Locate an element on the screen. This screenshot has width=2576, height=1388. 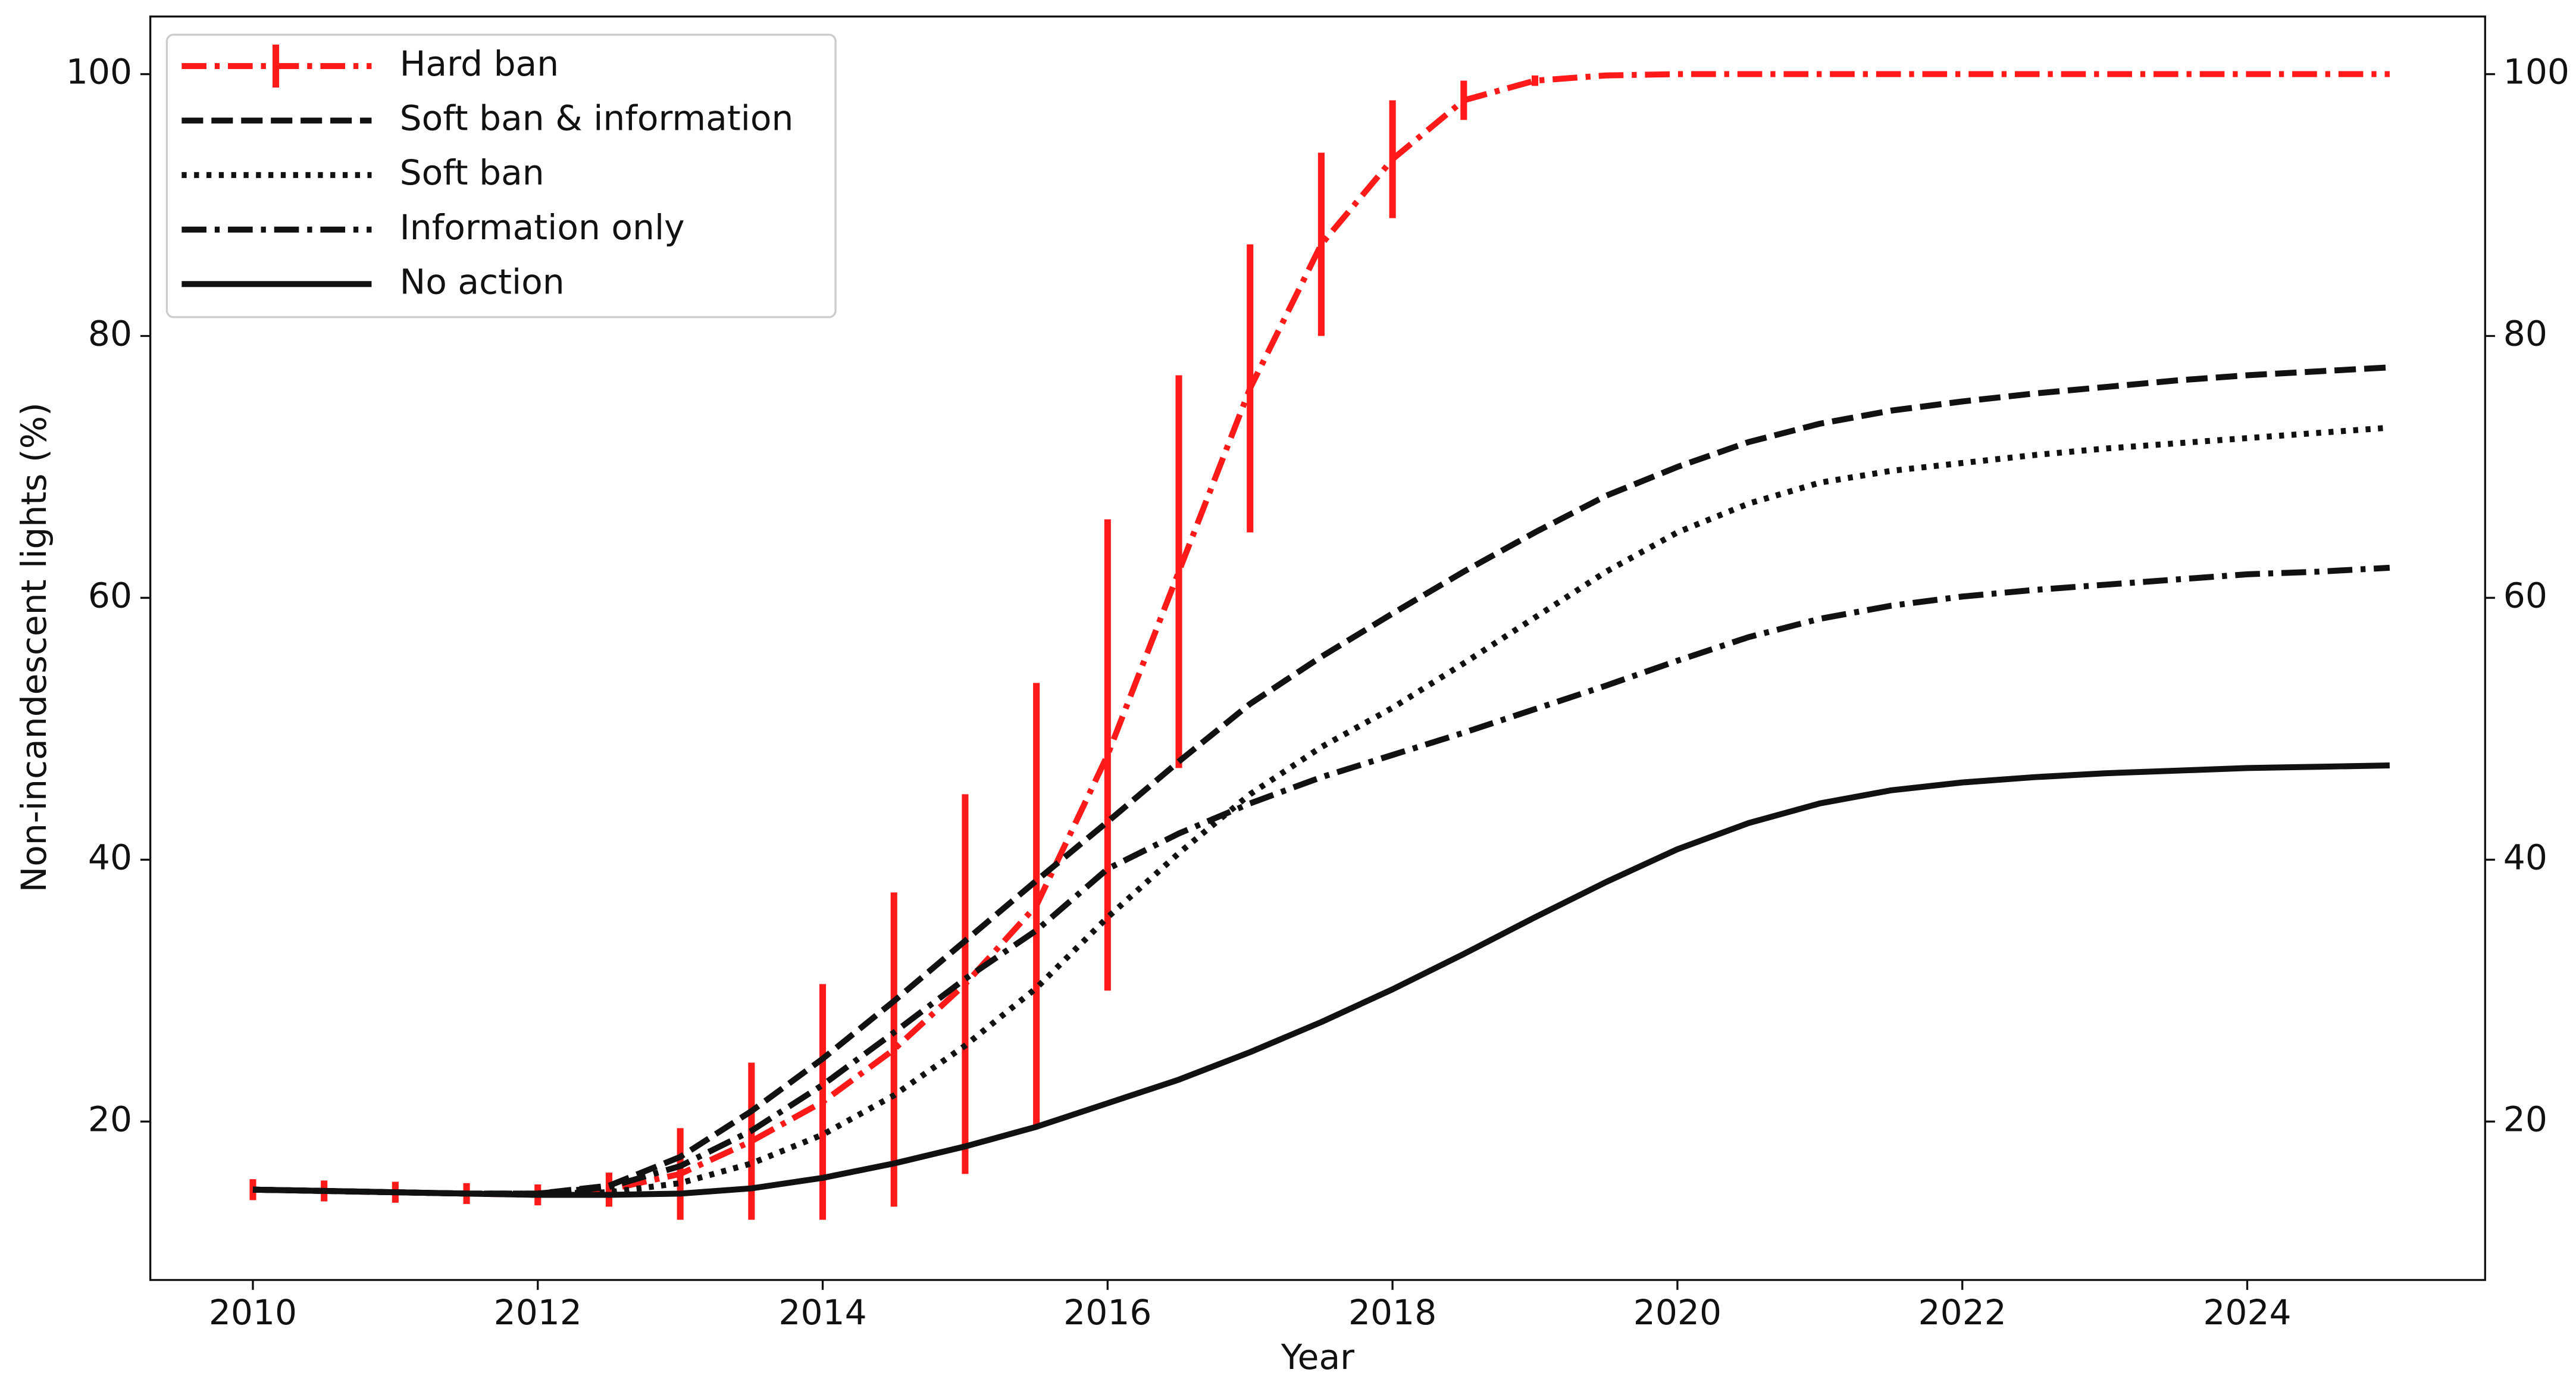
x-tick-label: 2020 is located at coordinates (1677, 1313).